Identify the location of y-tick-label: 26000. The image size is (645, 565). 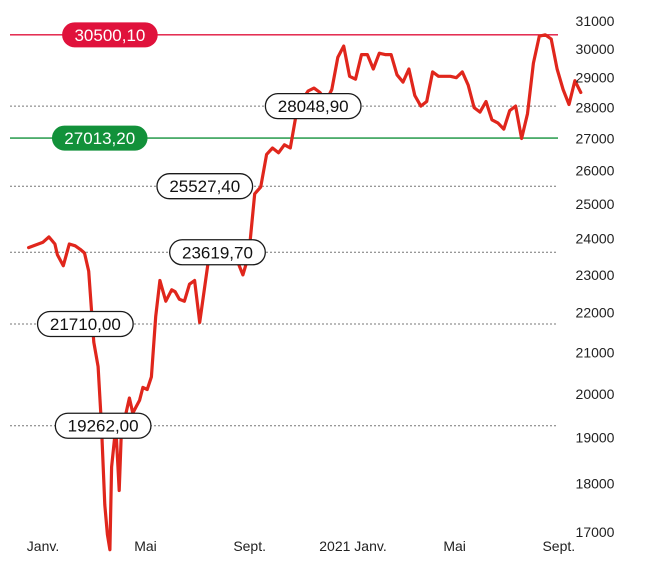
(595, 171).